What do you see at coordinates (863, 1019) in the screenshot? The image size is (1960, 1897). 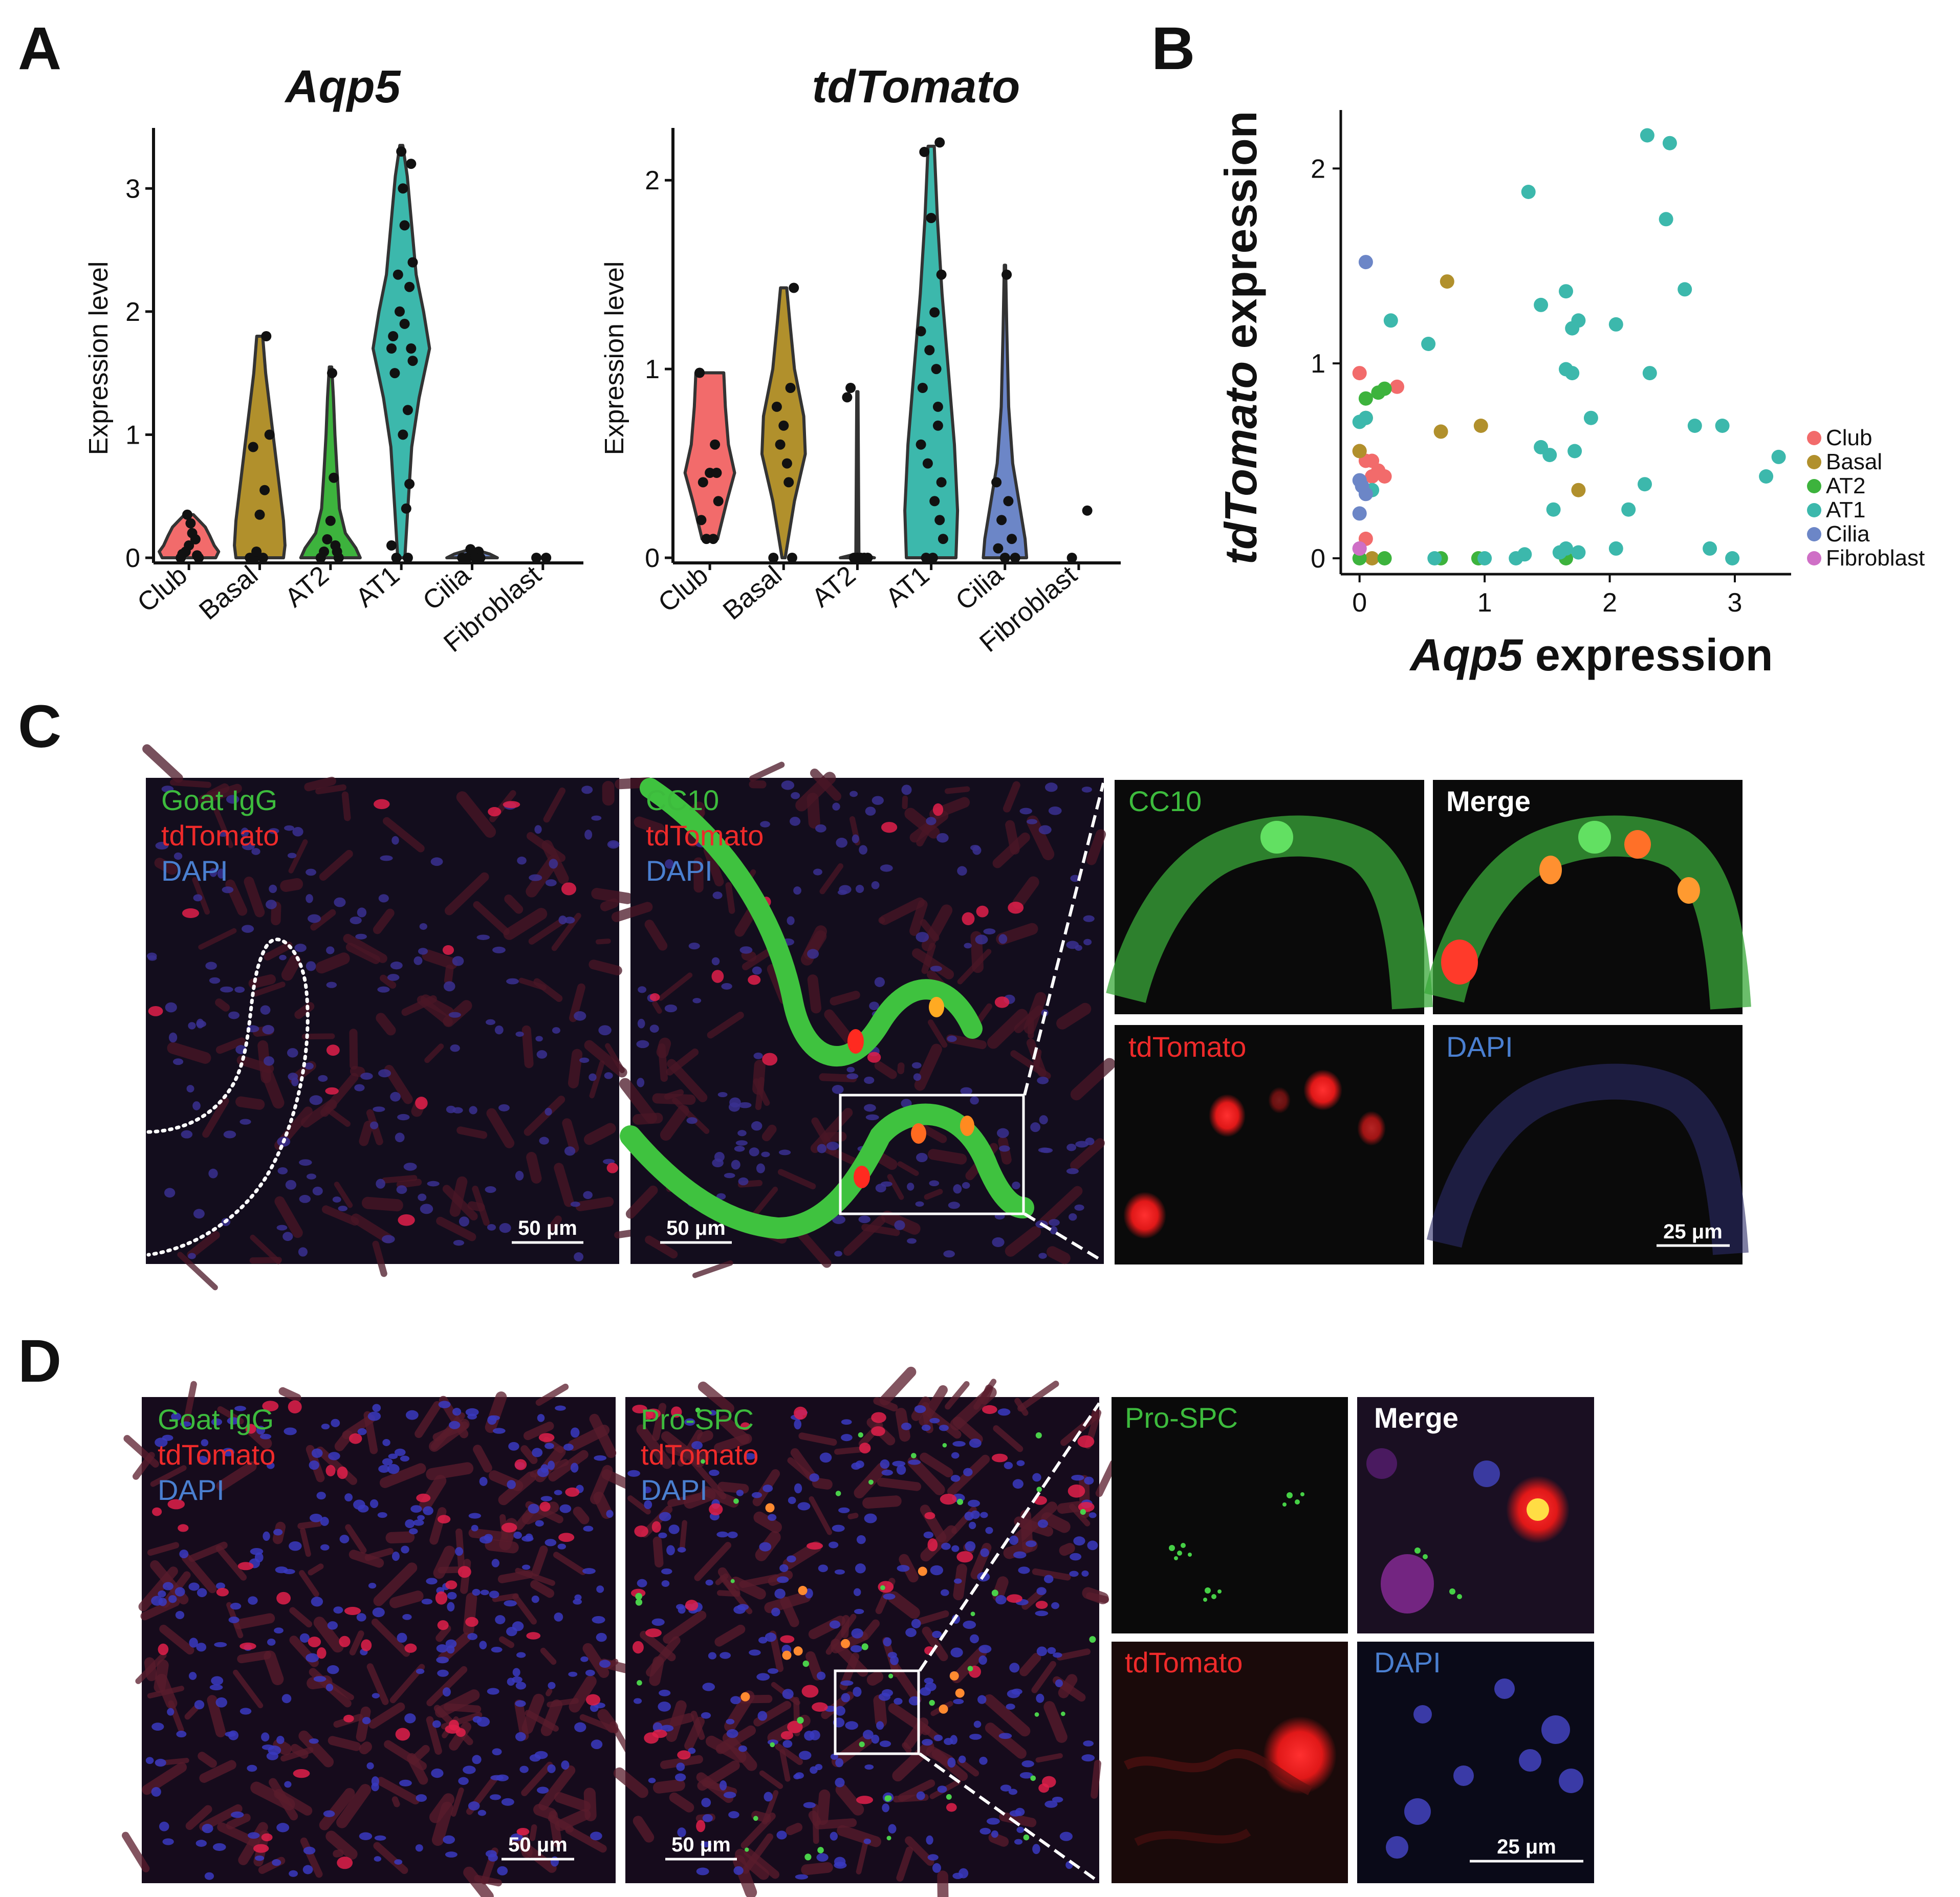 I see `micrograph-c-middle: CC10 tdTomato DAPI 50 μm` at bounding box center [863, 1019].